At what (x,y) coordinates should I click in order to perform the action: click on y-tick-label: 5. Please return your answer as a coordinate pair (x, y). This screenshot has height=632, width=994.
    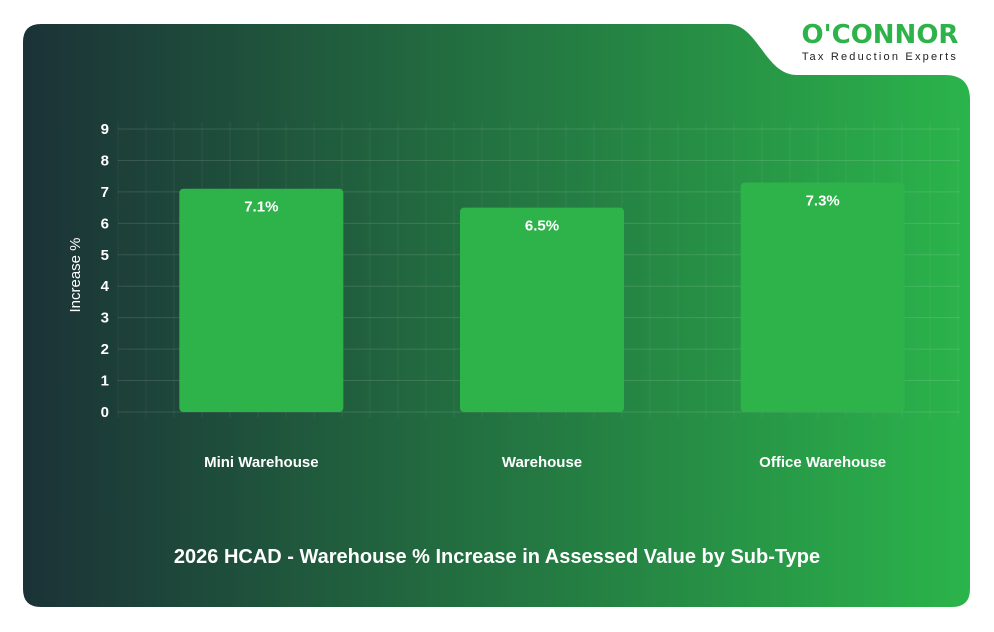
    Looking at the image, I should click on (105, 255).